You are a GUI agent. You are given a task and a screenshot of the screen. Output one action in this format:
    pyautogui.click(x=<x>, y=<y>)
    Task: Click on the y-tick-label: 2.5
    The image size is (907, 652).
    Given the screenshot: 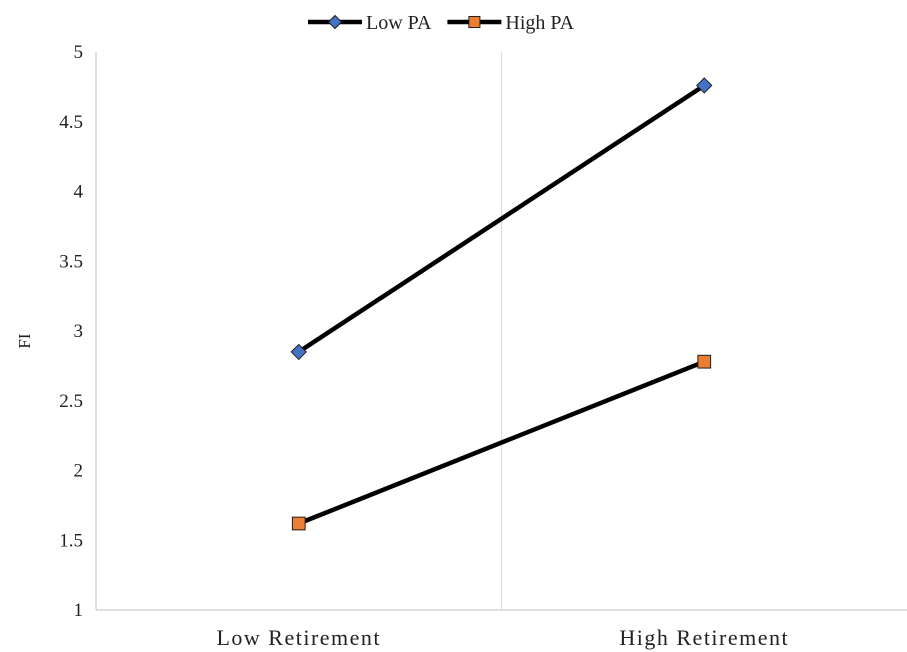 What is the action you would take?
    pyautogui.click(x=71, y=401)
    